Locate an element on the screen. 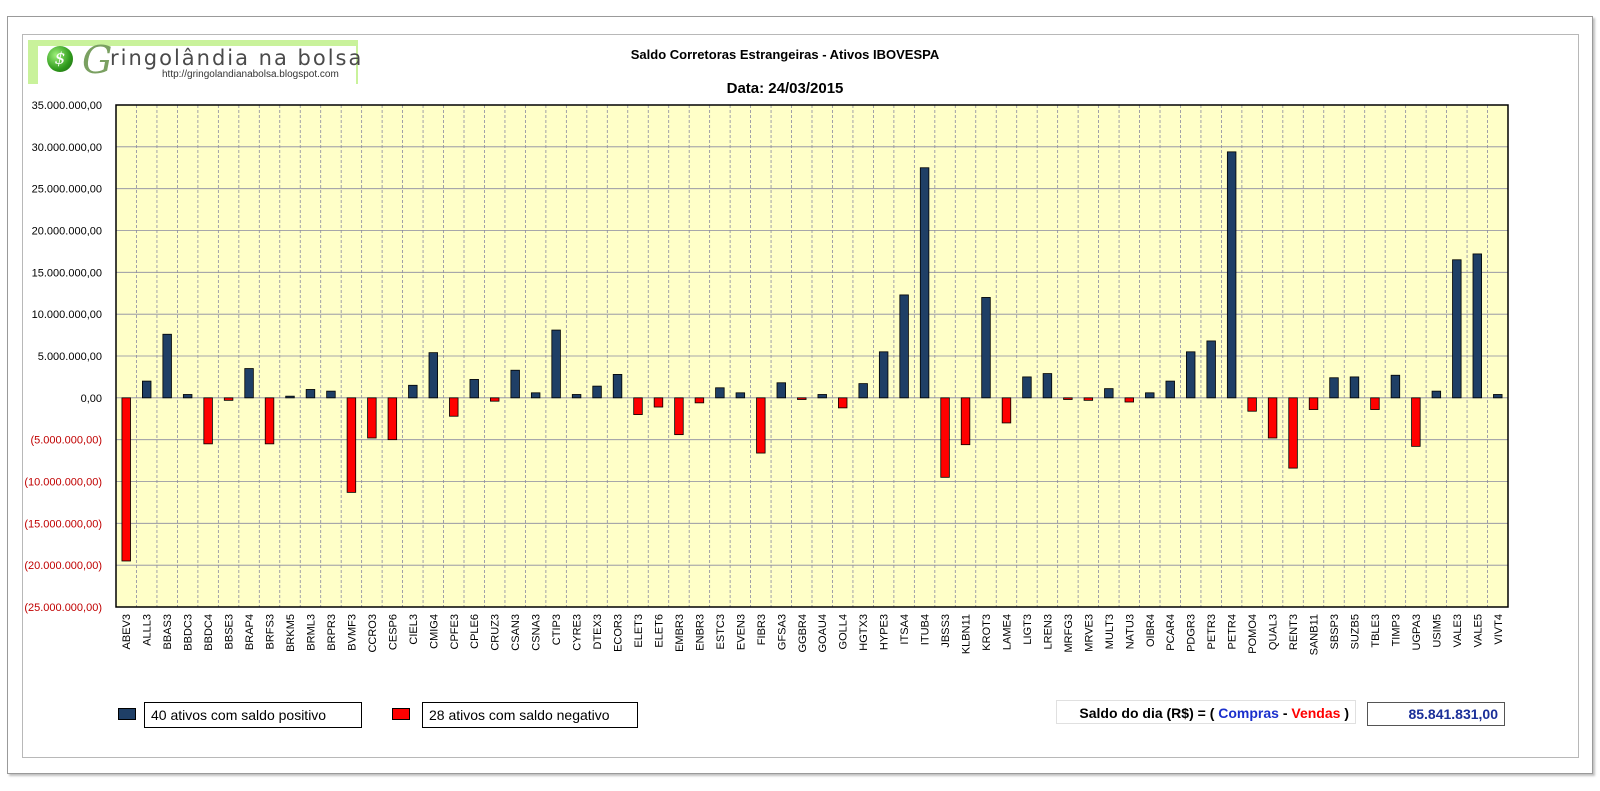  x-tick-label: EMBR3 is located at coordinates (680, 633).